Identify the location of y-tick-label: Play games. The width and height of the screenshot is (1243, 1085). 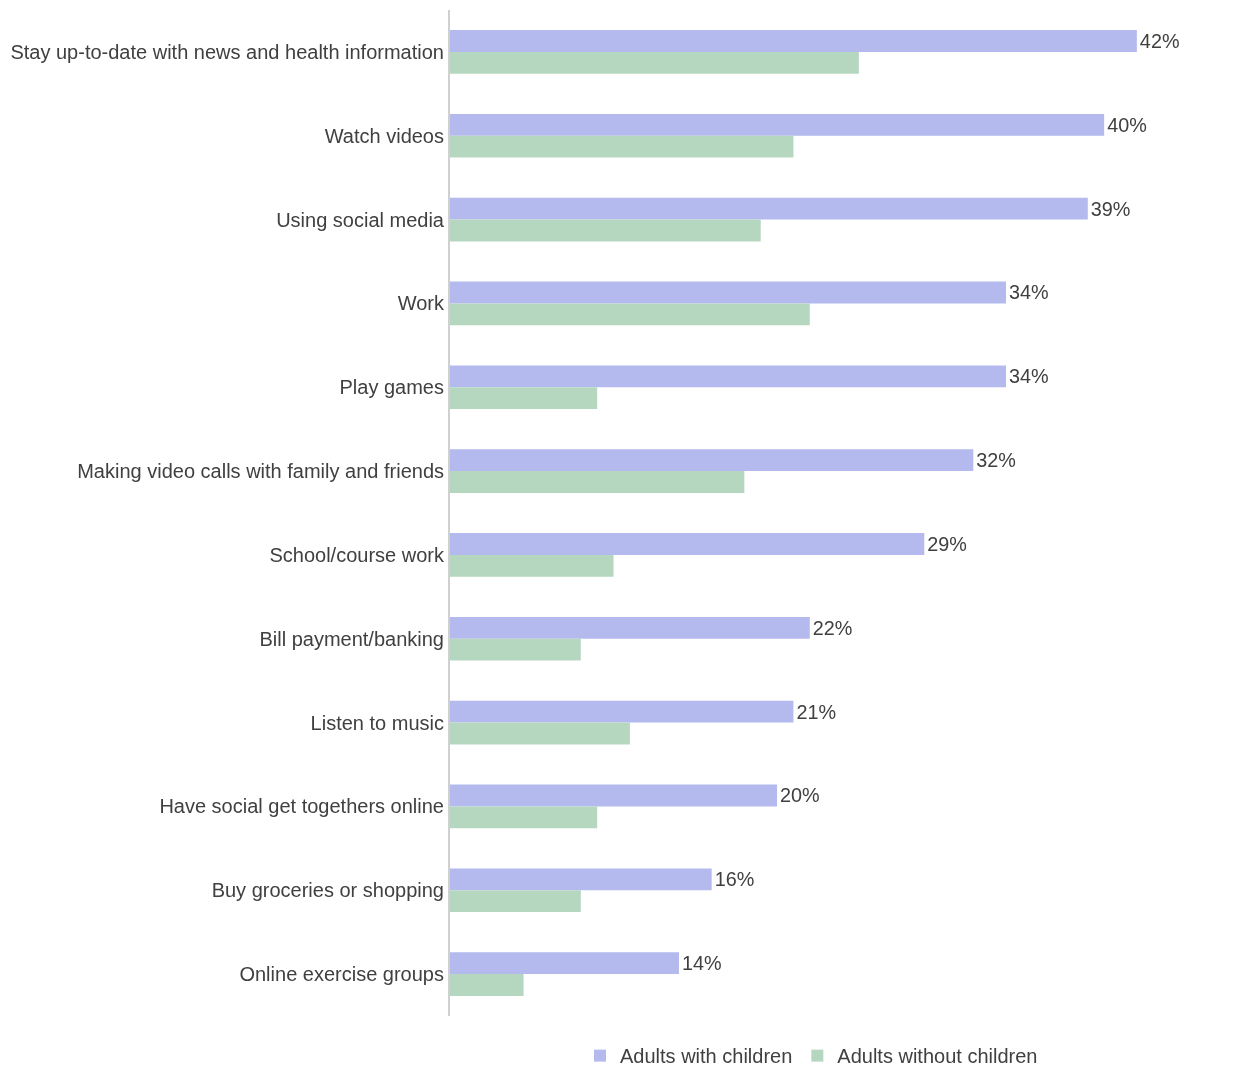
(391, 387).